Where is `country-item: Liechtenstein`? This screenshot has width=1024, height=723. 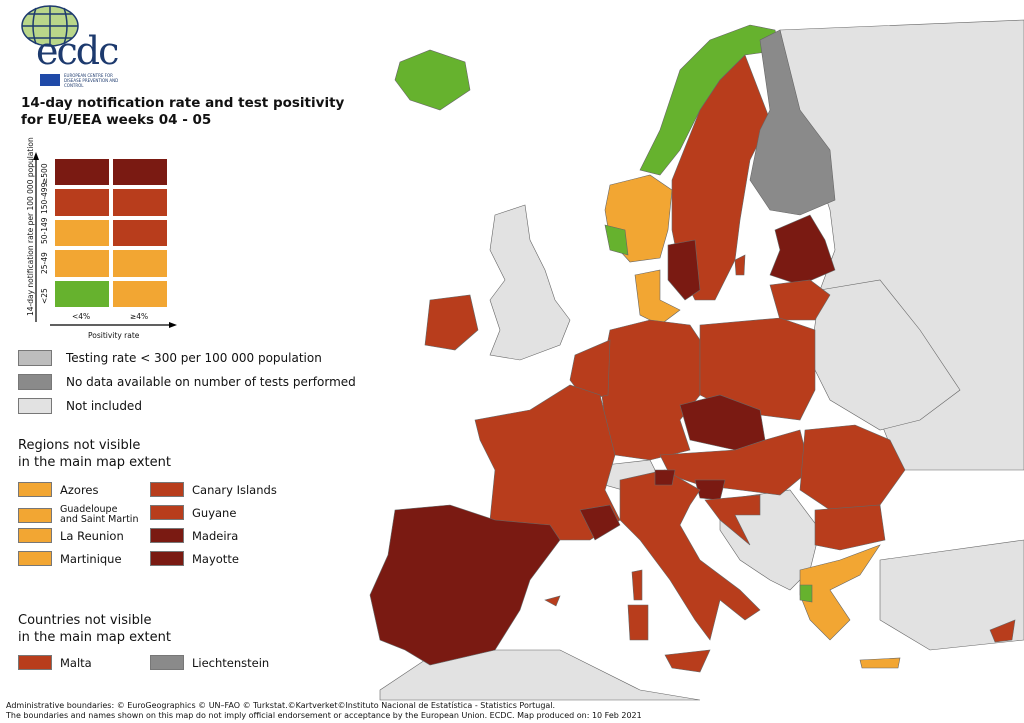 country-item: Liechtenstein is located at coordinates (209, 662).